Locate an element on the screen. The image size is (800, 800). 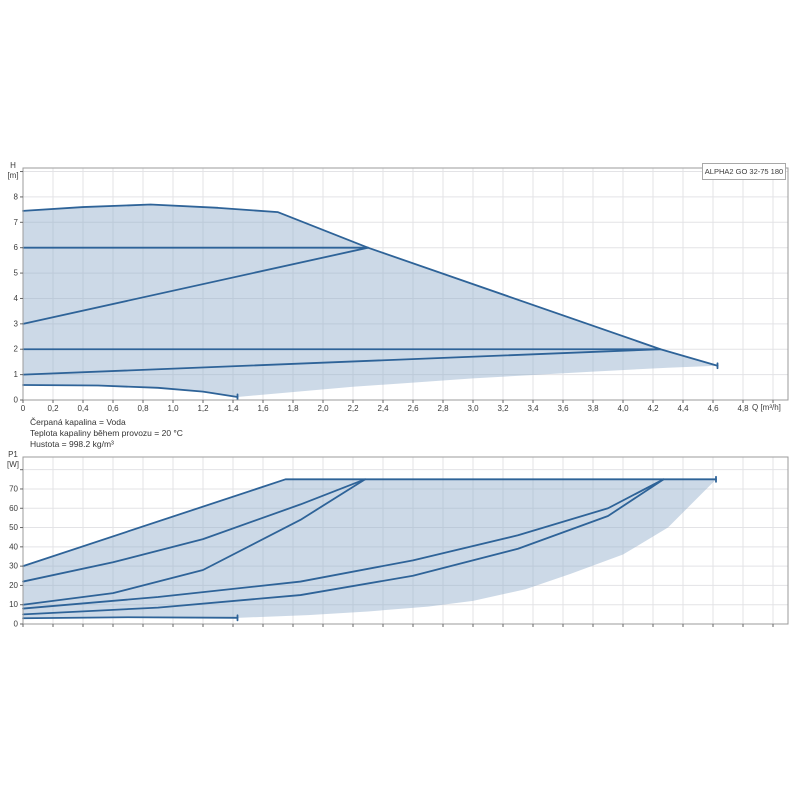
liquid-temperature-info: Teplota kapaliny během provozu = 20 °C is located at coordinates (106, 433).